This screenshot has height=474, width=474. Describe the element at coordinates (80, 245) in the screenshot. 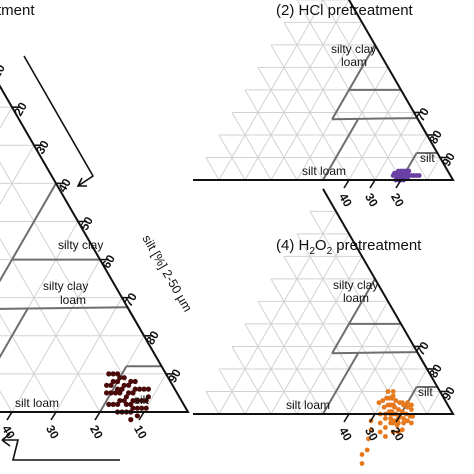

I see `class-label-silty-clay: silty clay` at that location.